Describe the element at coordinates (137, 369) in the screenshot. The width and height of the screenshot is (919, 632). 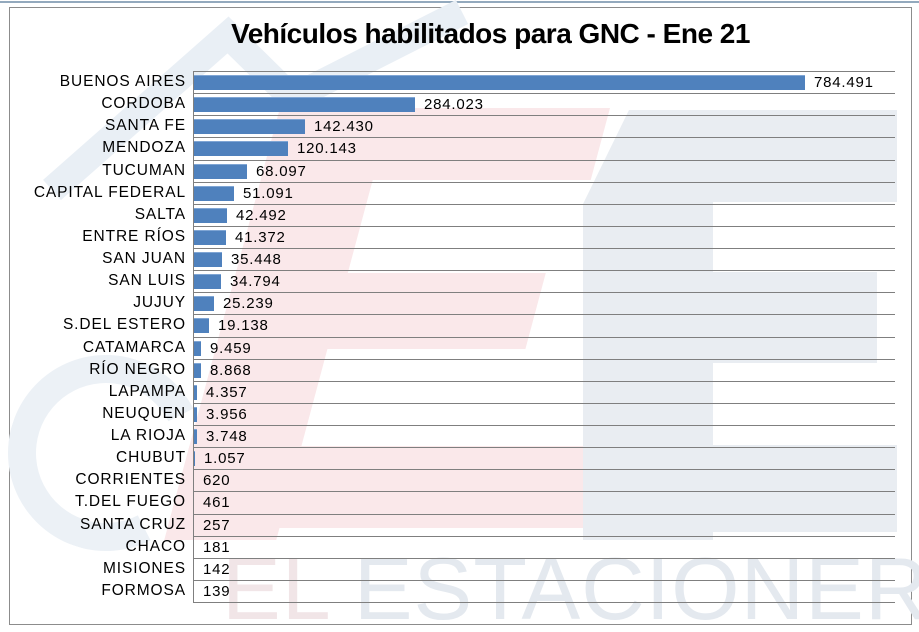
I see `category-label: RÍO NEGRO` at that location.